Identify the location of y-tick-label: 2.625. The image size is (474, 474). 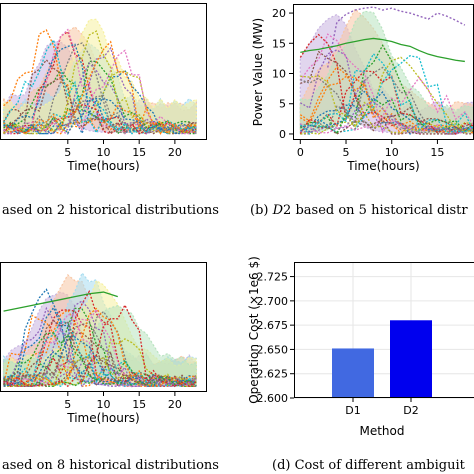
(273, 374).